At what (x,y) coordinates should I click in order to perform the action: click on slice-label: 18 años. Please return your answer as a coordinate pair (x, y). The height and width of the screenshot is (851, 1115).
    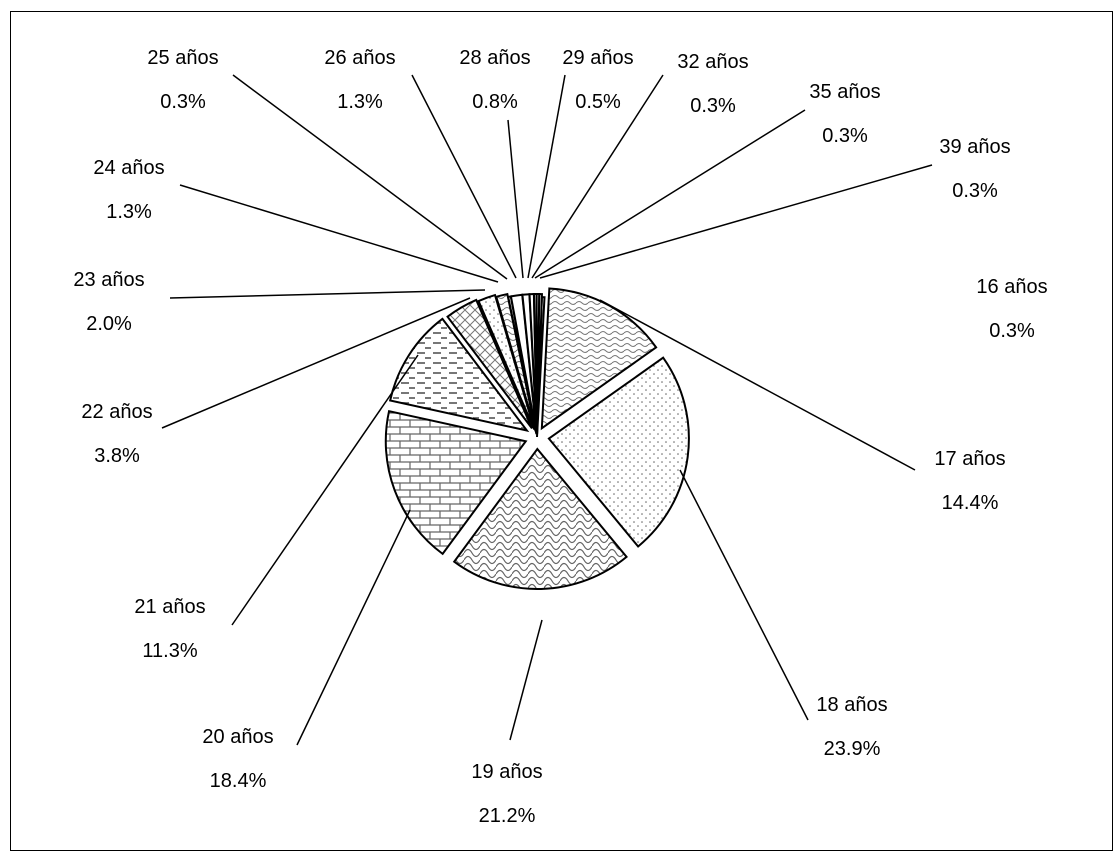
    Looking at the image, I should click on (851, 705).